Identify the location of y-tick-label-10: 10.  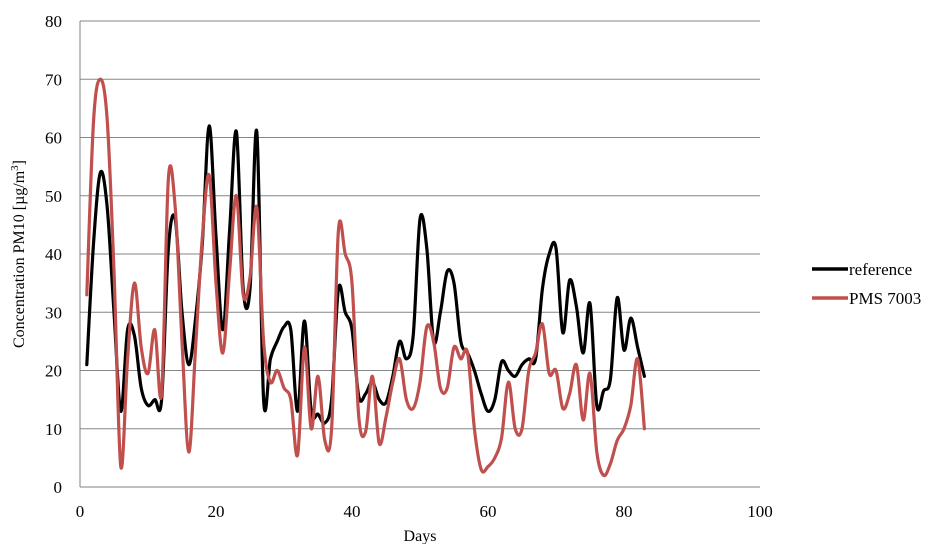
(53, 429).